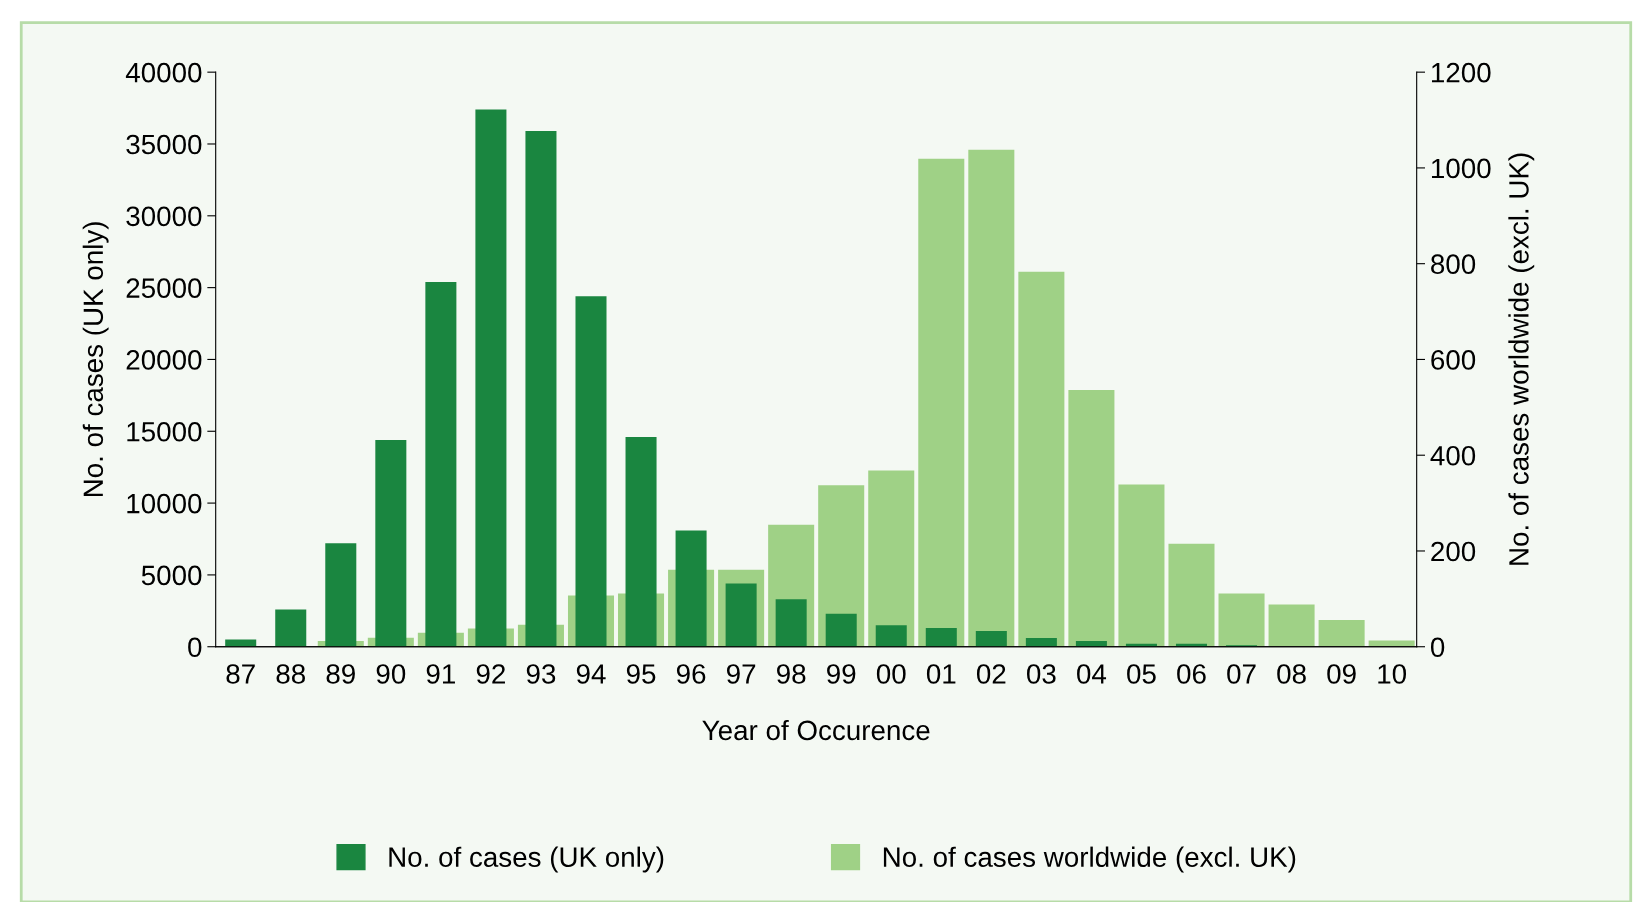  Describe the element at coordinates (164, 431) in the screenshot. I see `y-tick-label: 15000` at that location.